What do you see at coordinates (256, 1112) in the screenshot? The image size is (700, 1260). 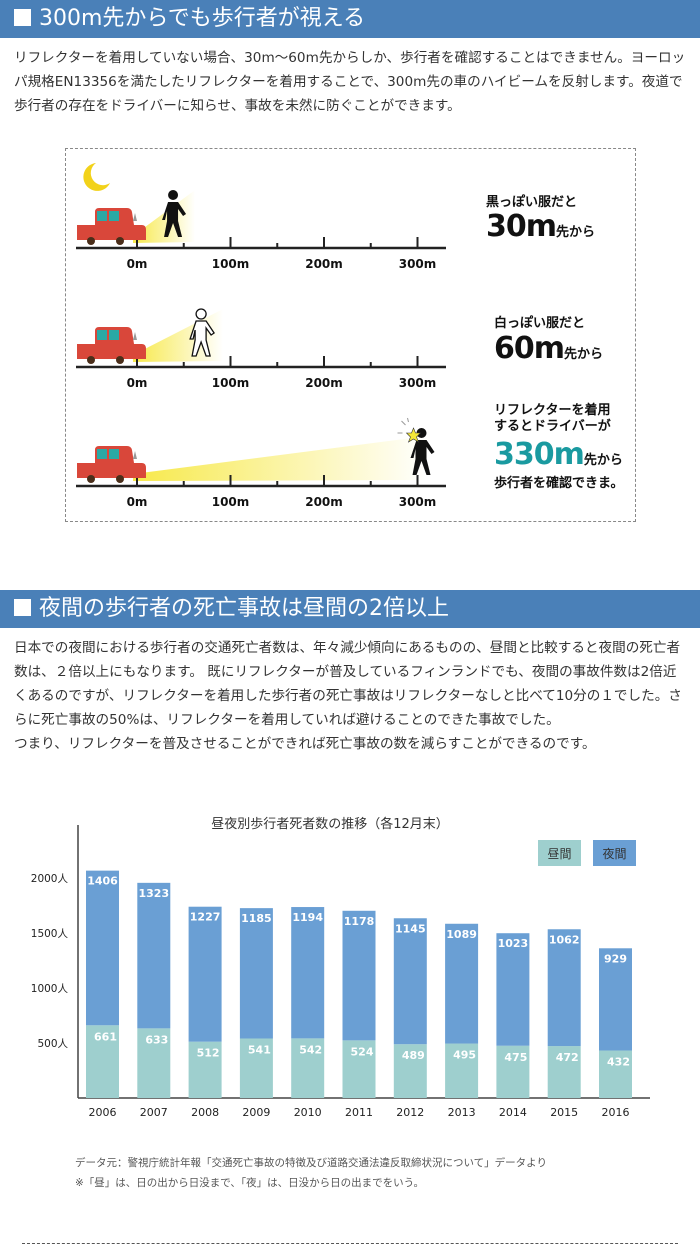 I see `x-tick-label: 2009` at bounding box center [256, 1112].